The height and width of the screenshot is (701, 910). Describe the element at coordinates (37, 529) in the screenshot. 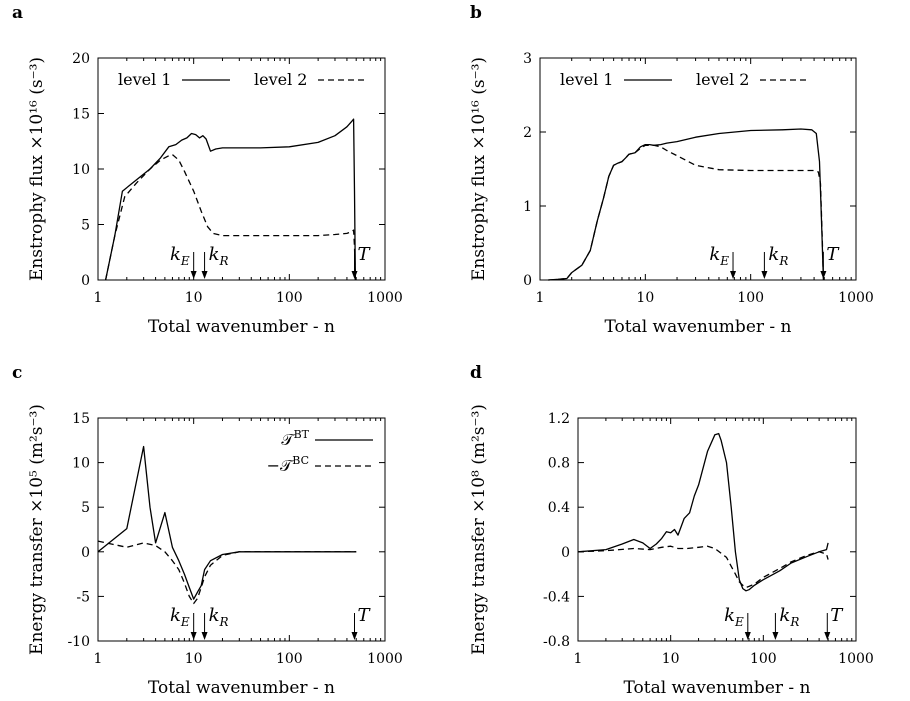

I see `y-axis-label: Energy transfer ×10⁵ (m²s⁻³)` at that location.